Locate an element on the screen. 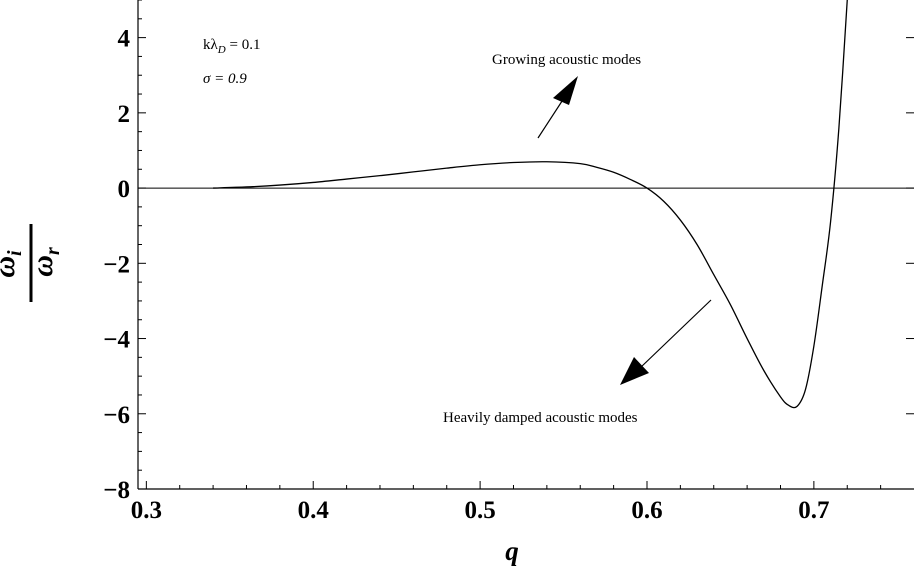 Image resolution: width=914 pixels, height=573 pixels. annotation-klambda: kλD = 0.1 is located at coordinates (231, 46).